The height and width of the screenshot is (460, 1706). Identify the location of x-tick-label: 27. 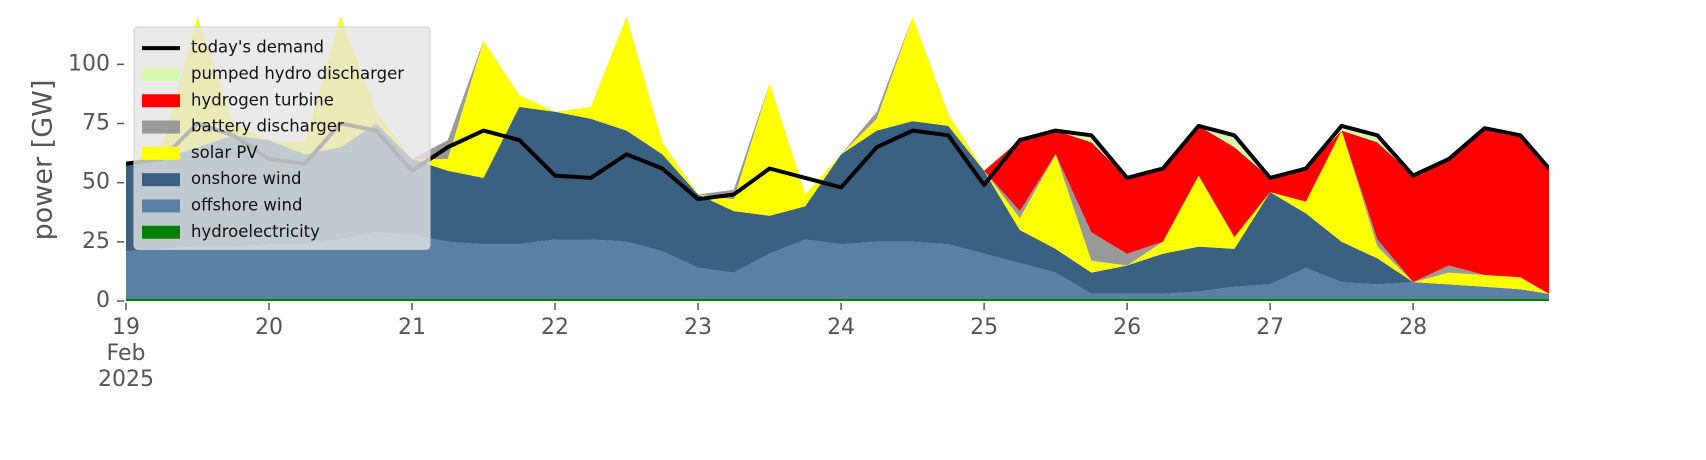
(1270, 327).